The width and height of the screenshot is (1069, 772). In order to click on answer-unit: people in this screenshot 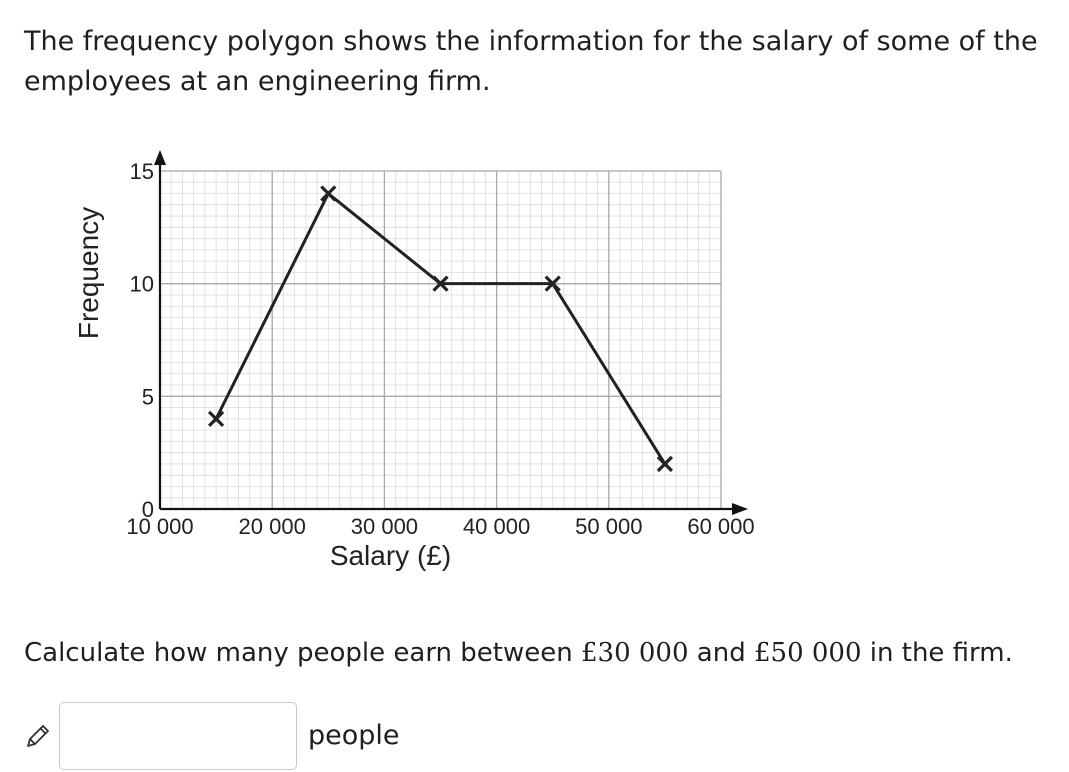, I will do `click(354, 735)`.